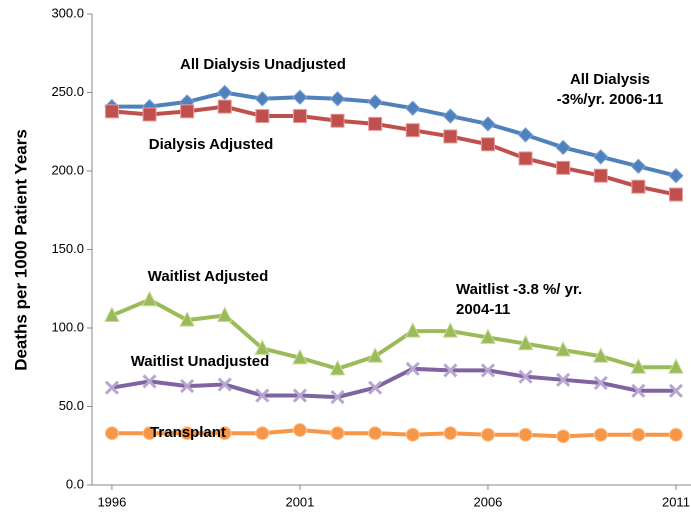 The image size is (691, 517). I want to click on series-label: Waitlist Adjusted, so click(208, 276).